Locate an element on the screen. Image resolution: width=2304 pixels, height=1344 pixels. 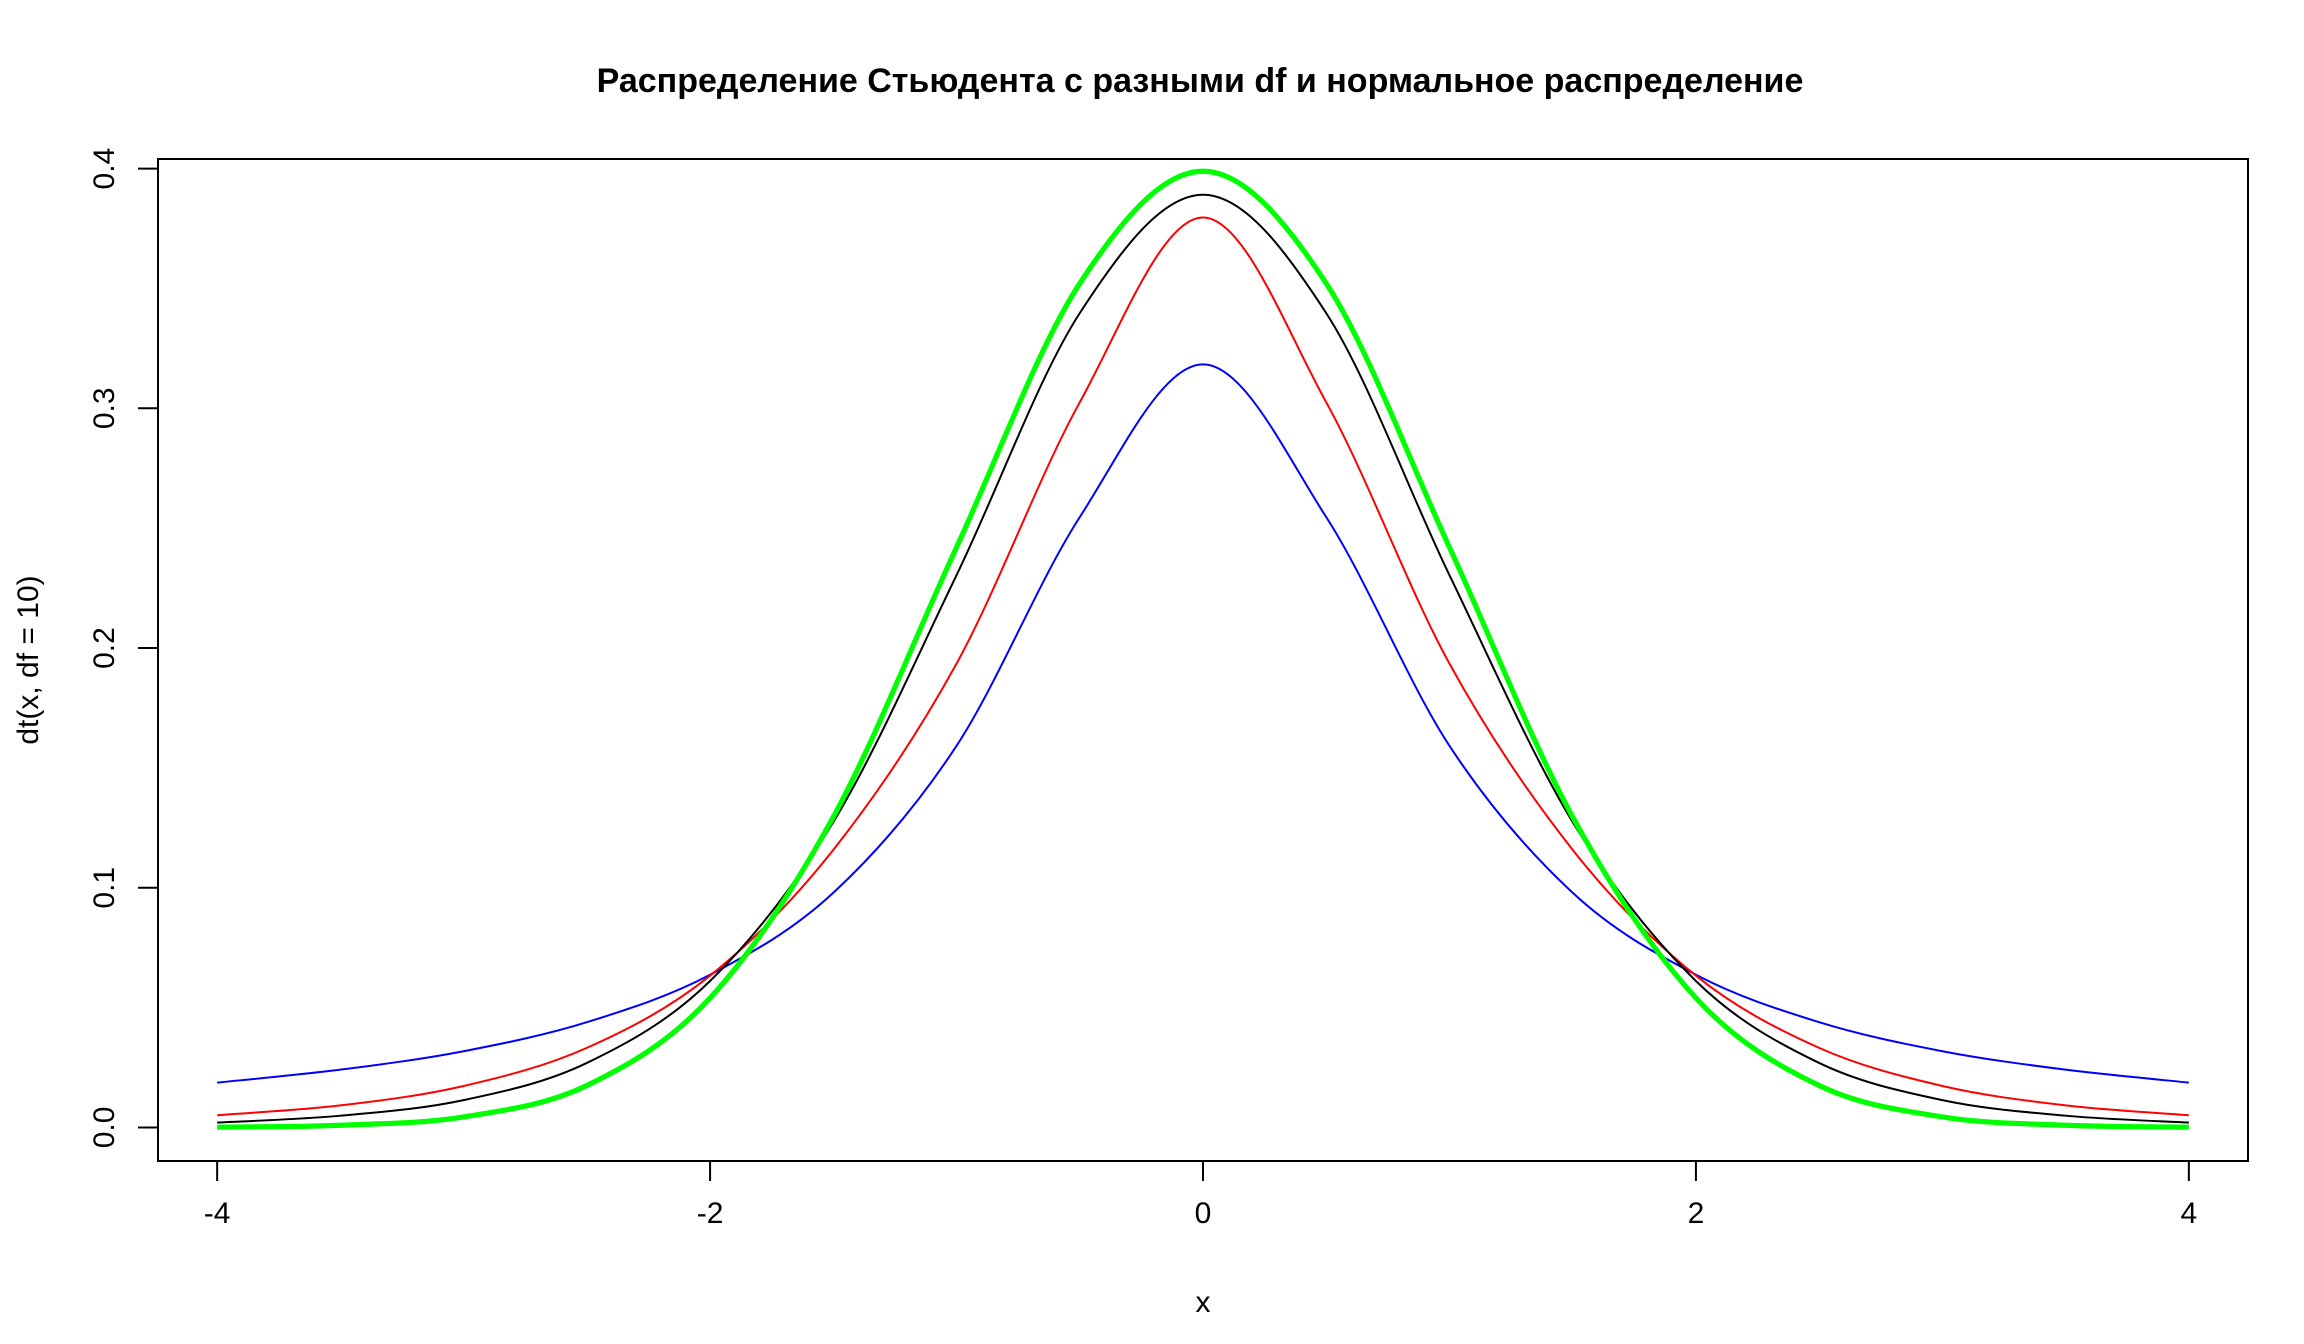
x-axis-label: x is located at coordinates (1203, 1302).